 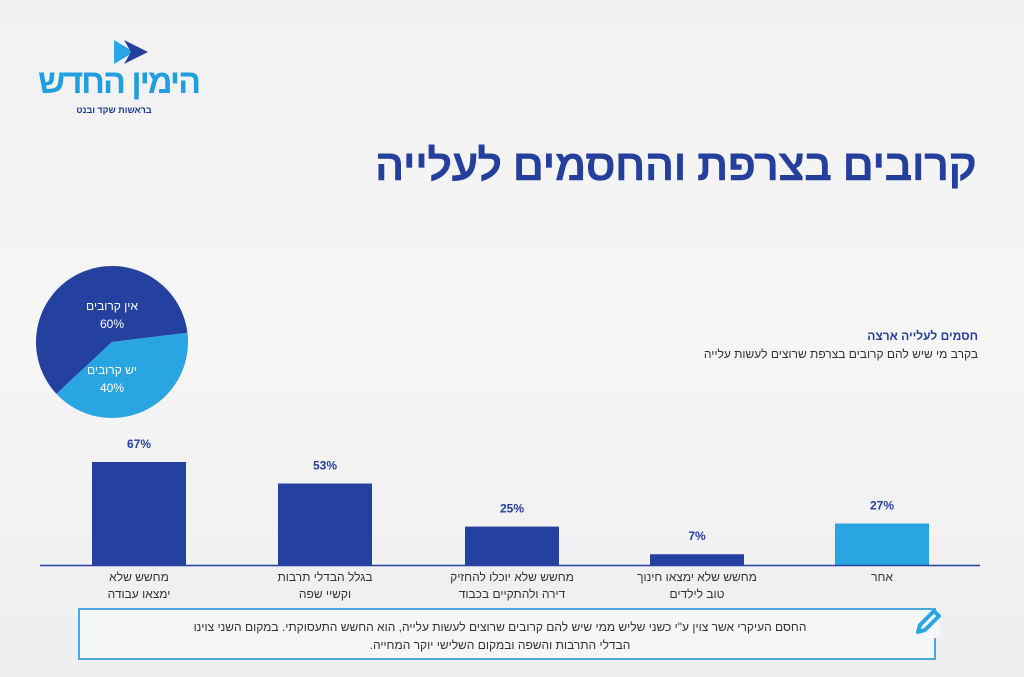 What do you see at coordinates (119, 82) in the screenshot?
I see `logo-text: הימין החדש` at bounding box center [119, 82].